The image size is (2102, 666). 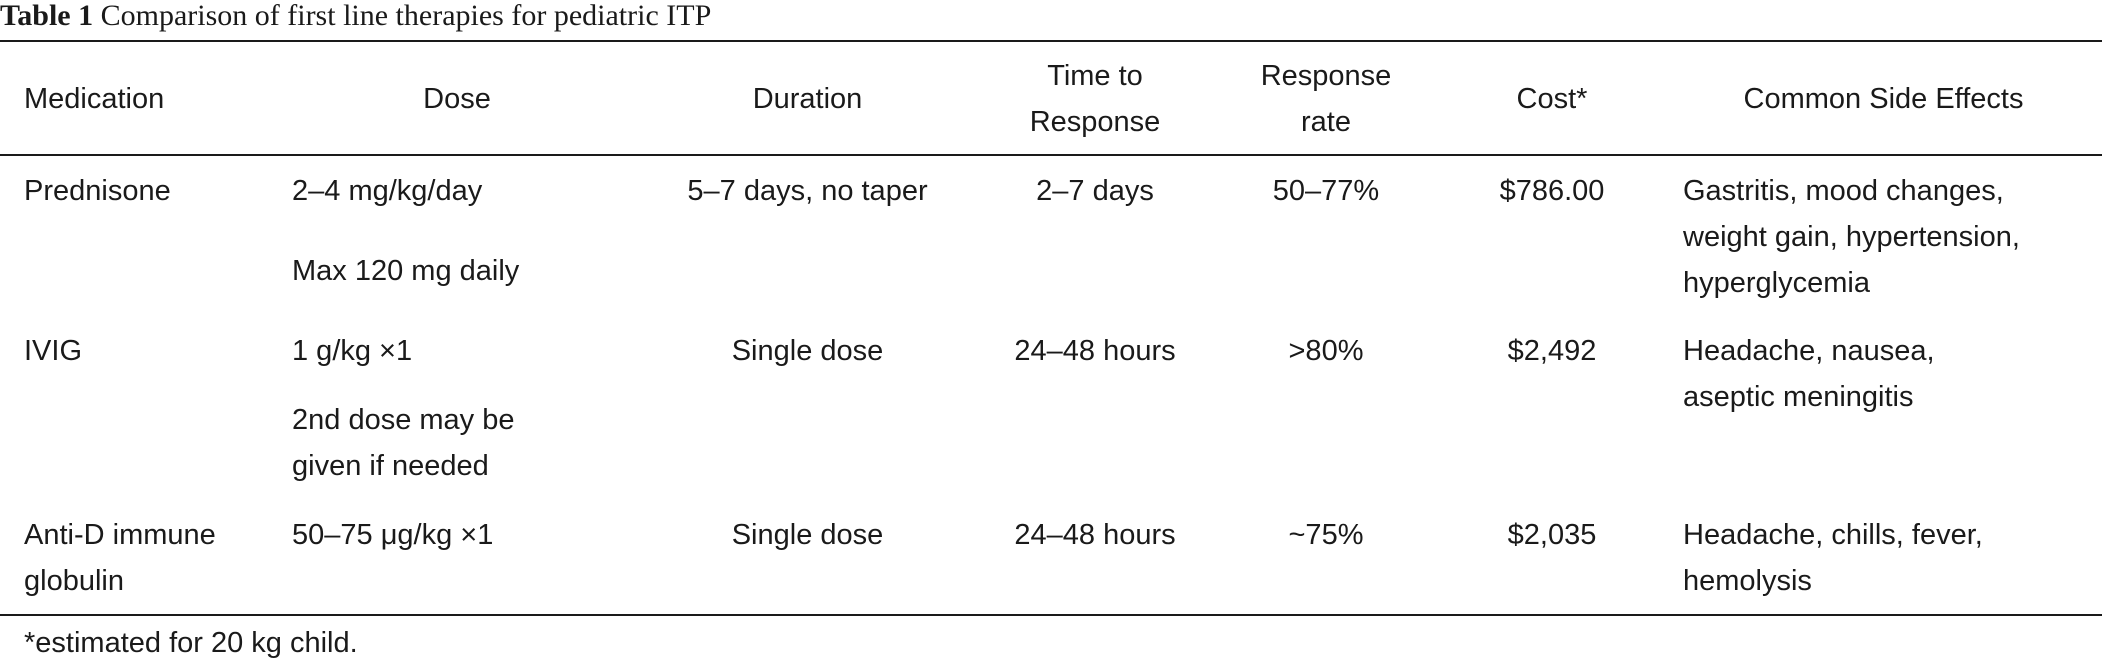 I want to click on cell-side-effects-line2: weight gain, hypertension,, so click(x=1851, y=237).